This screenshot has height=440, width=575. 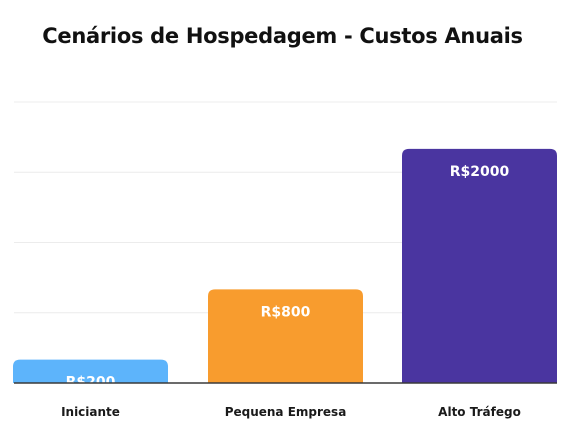 What do you see at coordinates (90, 412) in the screenshot?
I see `x-tick-label: Iniciante` at bounding box center [90, 412].